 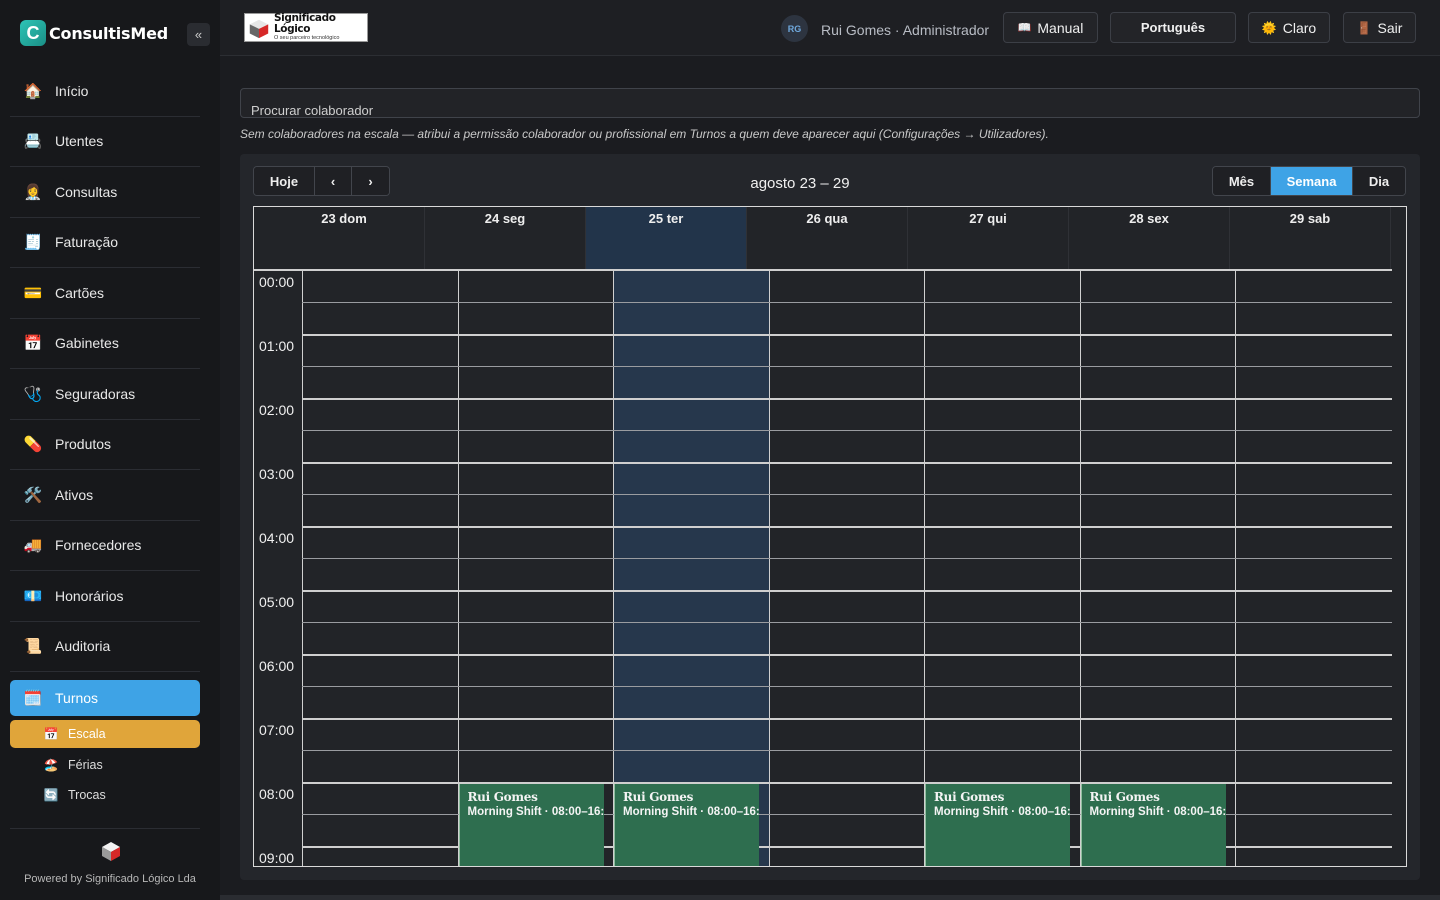 I want to click on logout-button: 🚪 Sair, so click(x=1379, y=27).